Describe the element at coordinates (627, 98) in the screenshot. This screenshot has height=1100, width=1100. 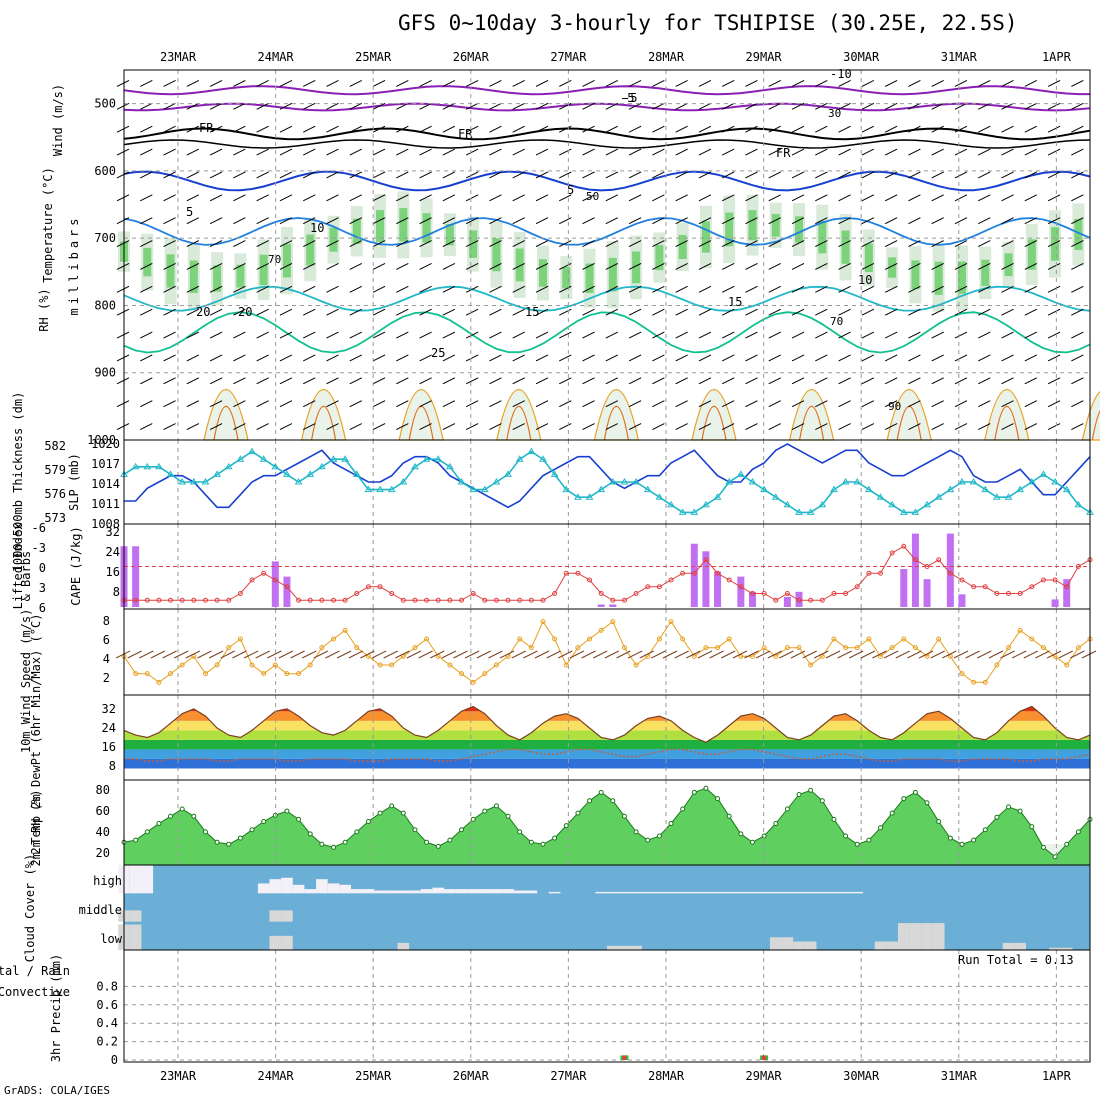
I see `contour-label: -5` at that location.